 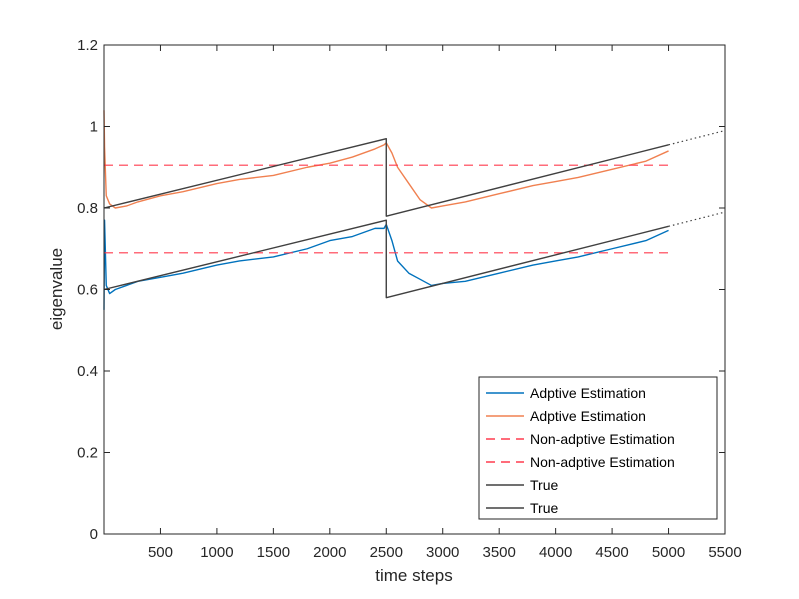 I want to click on y-tick-label: 1, so click(x=94, y=127).